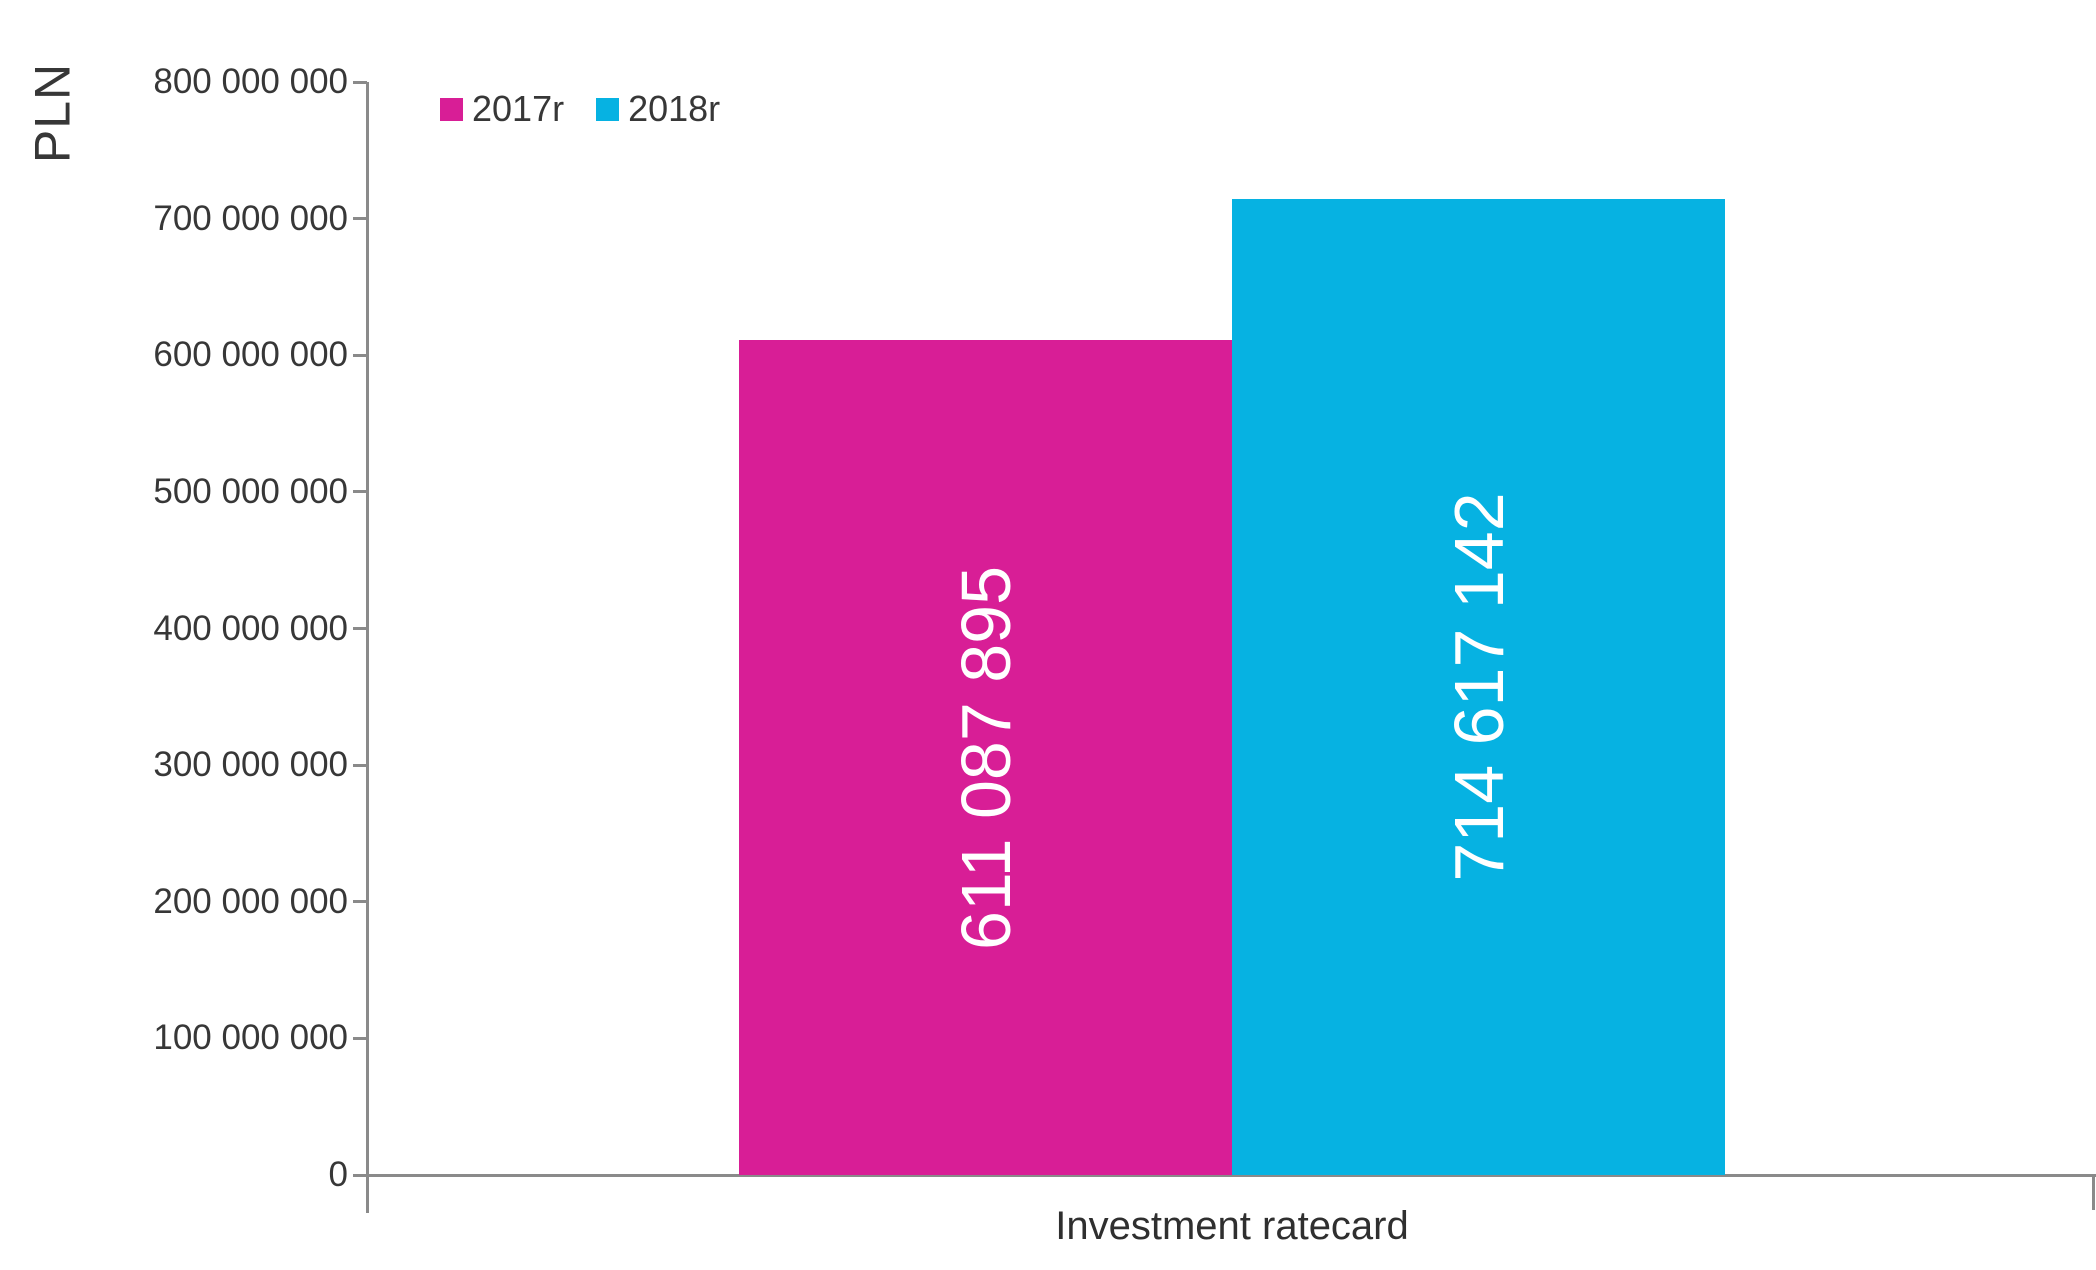 This screenshot has width=2096, height=1270. I want to click on legend-item-2018r: 2018r, so click(658, 109).